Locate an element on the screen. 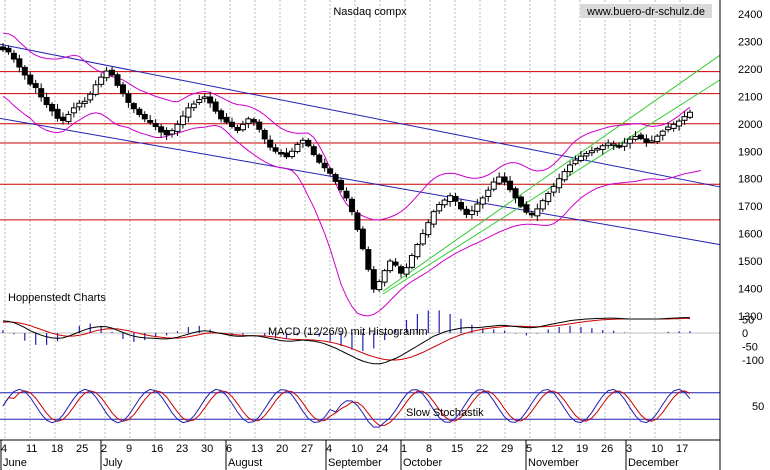 This screenshot has height=470, width=770. day-tick-label: 22 is located at coordinates (482, 449).